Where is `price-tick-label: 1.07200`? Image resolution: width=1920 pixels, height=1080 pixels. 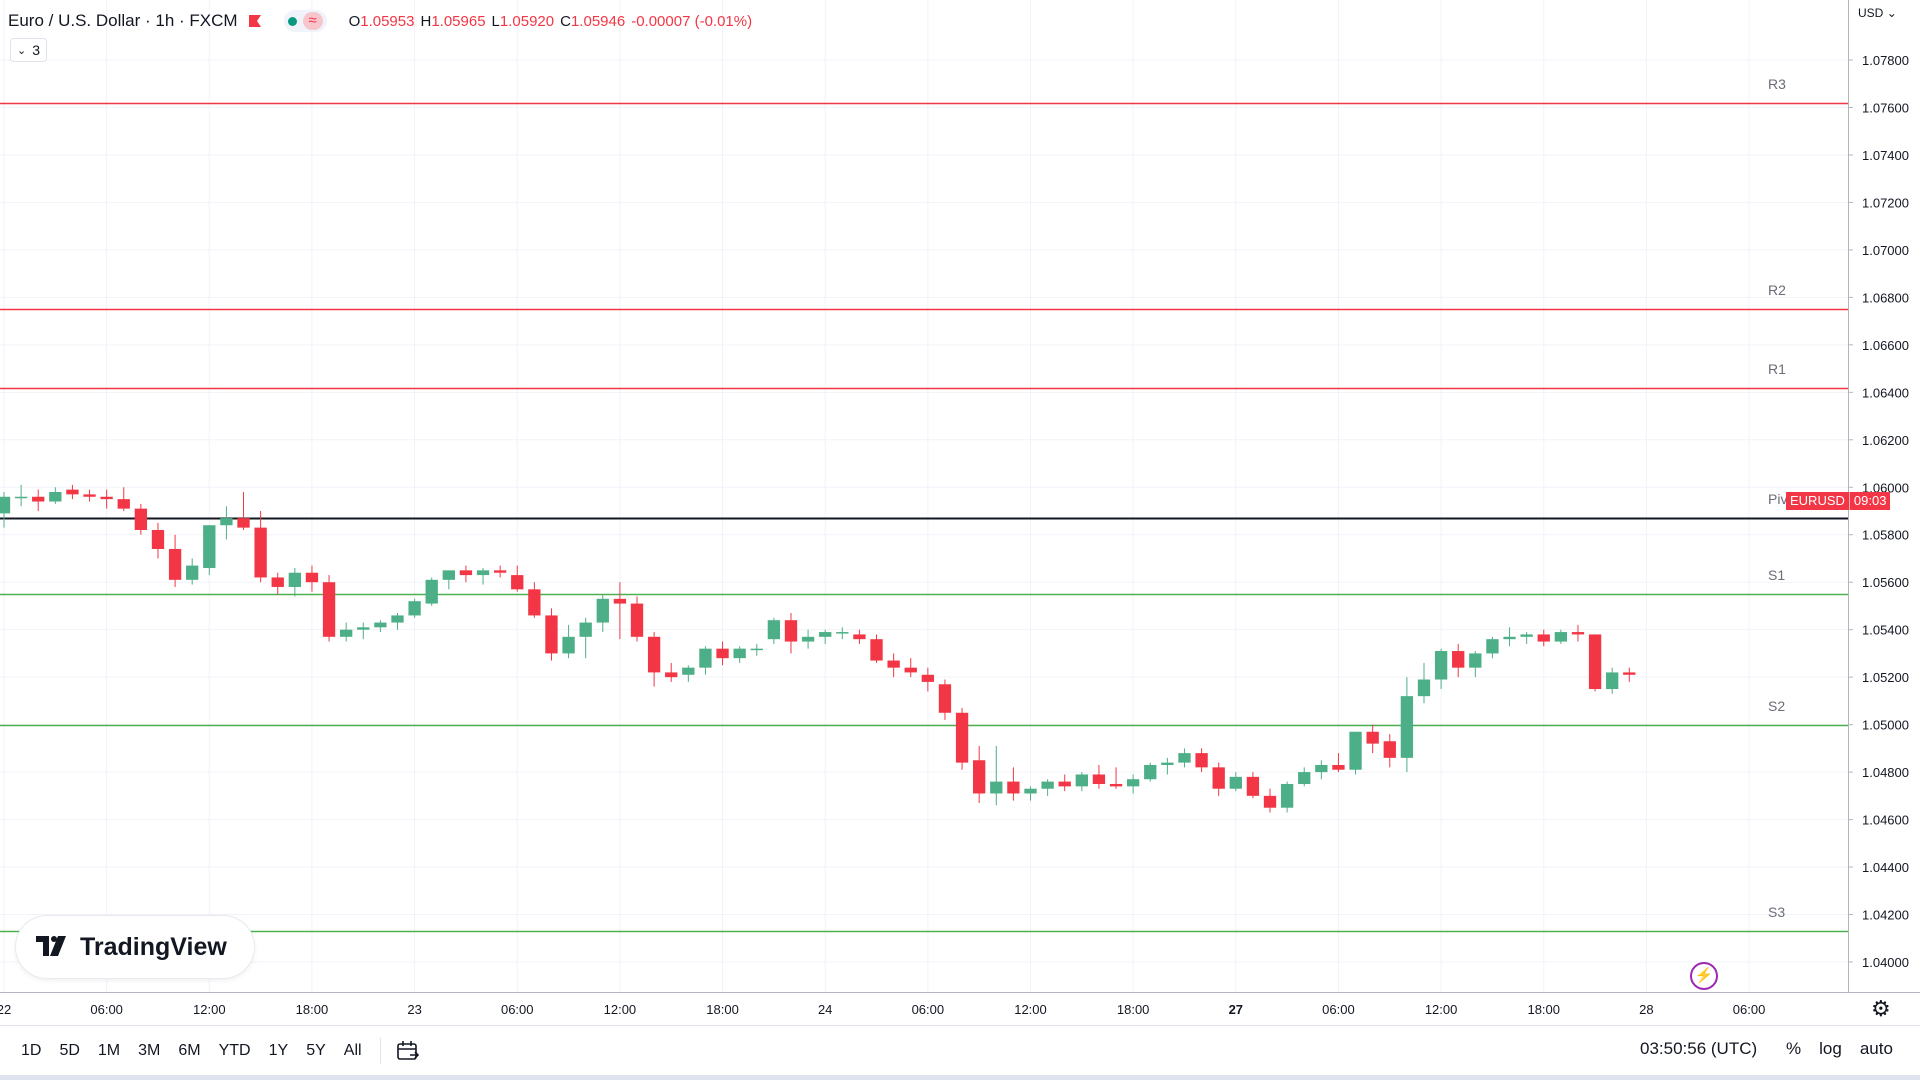
price-tick-label: 1.07200 is located at coordinates (1885, 202).